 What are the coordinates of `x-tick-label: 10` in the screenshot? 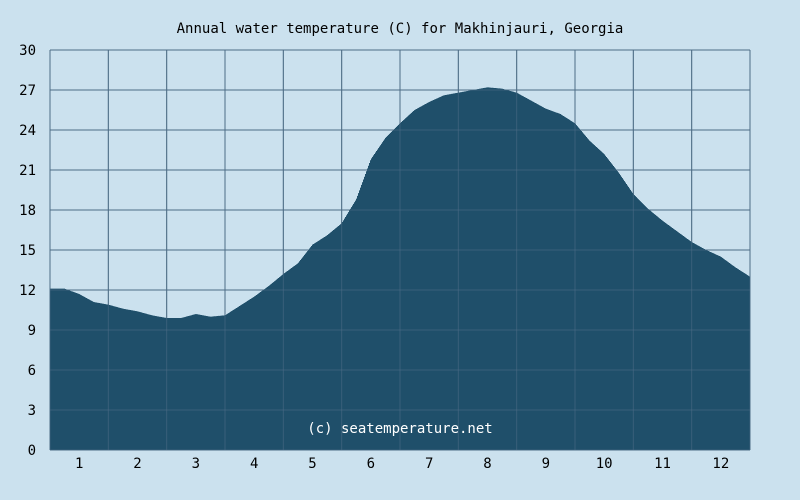 It's located at (604, 464).